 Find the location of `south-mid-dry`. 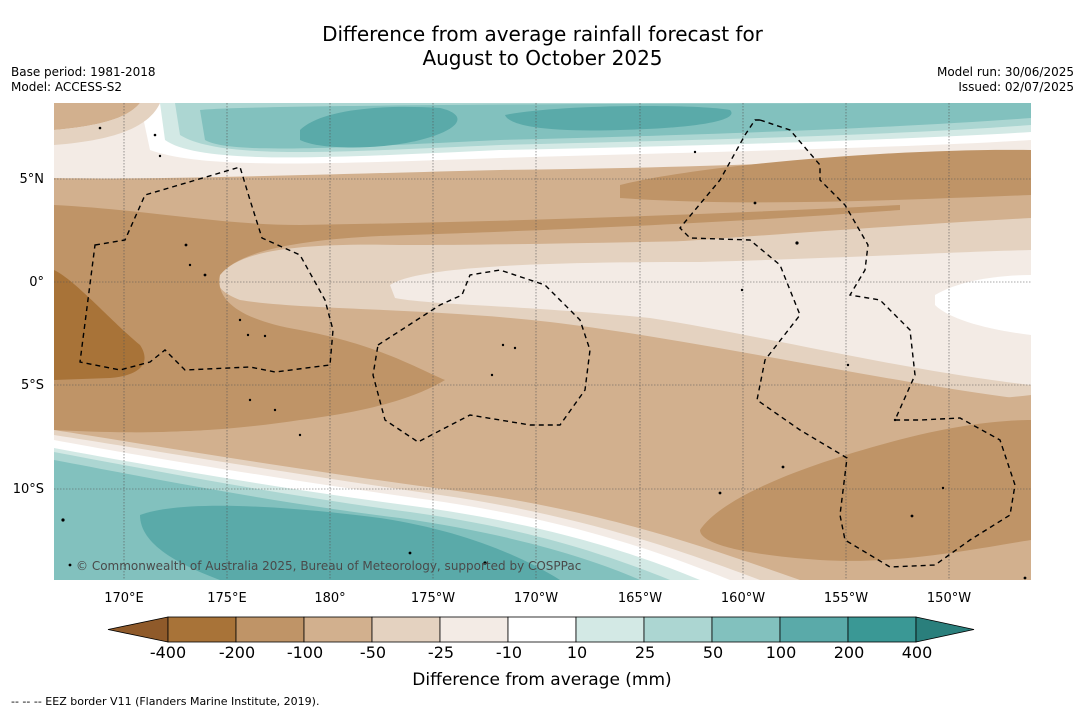

south-mid-dry is located at coordinates (865, 490).